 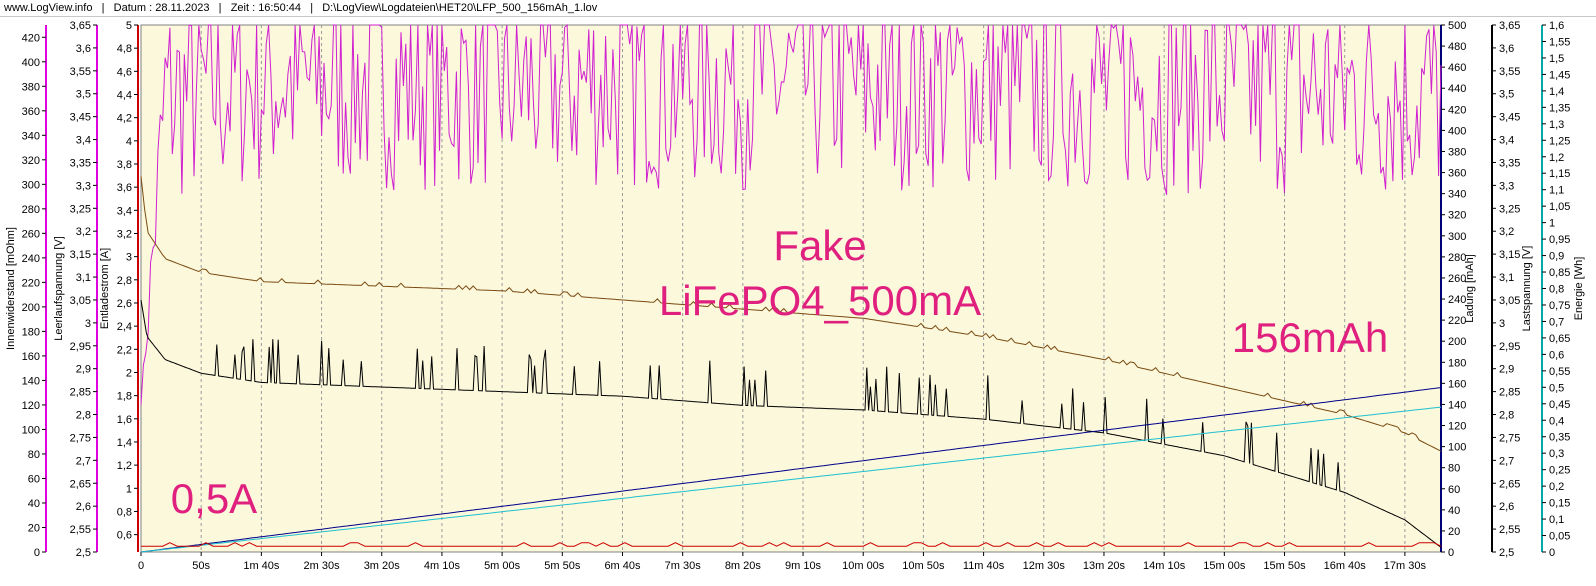 I want to click on y-tick-label: 0,65, so click(x=1559, y=339).